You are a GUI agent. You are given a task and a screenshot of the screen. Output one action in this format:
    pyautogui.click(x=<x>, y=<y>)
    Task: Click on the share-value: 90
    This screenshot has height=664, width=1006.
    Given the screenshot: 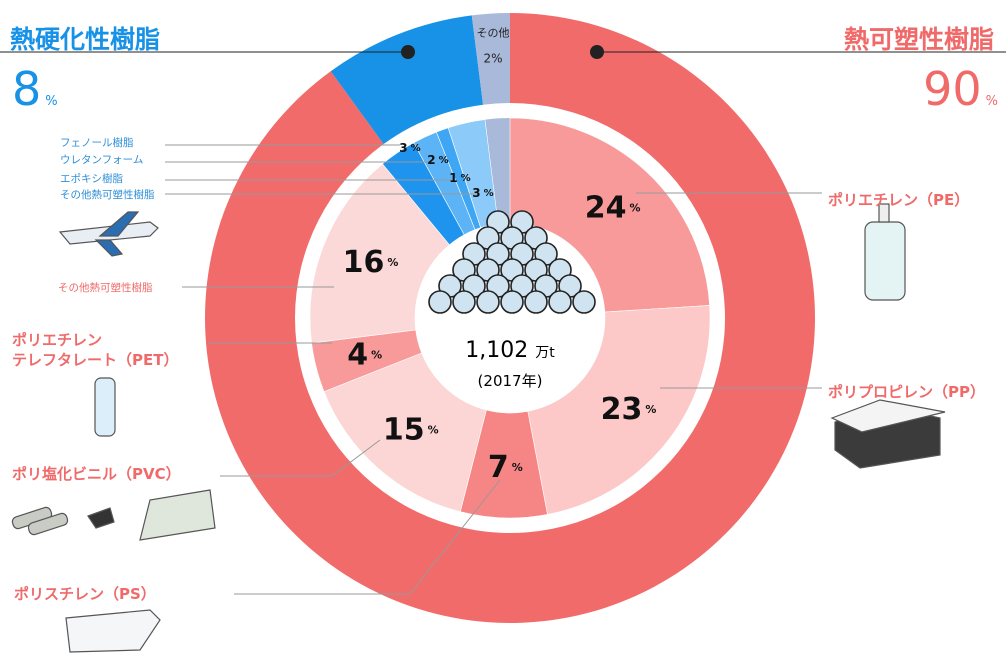 What is the action you would take?
    pyautogui.click(x=952, y=89)
    